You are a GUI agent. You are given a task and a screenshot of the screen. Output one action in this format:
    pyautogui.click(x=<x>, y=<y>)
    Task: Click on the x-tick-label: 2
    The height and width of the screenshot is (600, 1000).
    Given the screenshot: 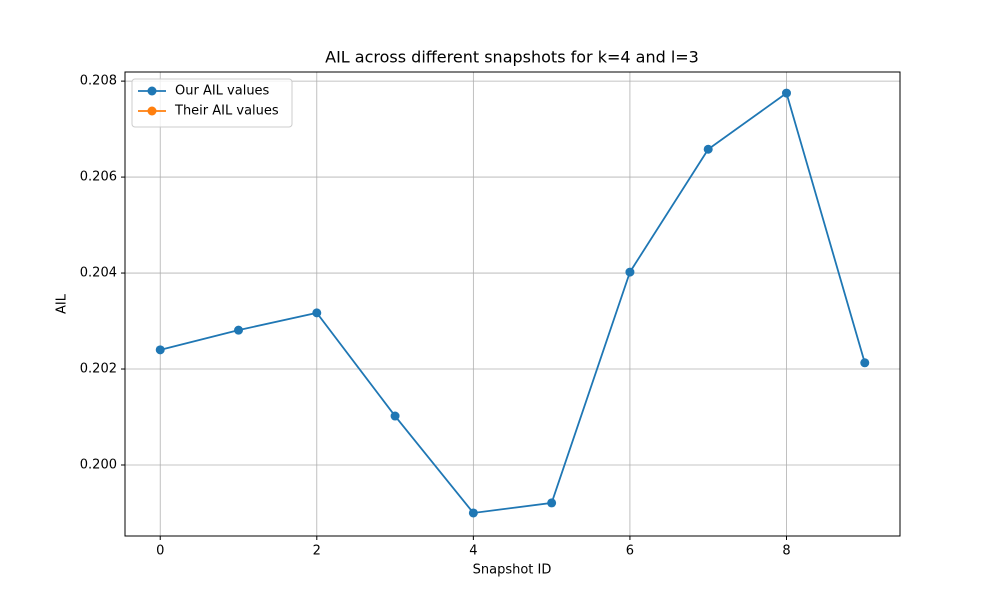 What is the action you would take?
    pyautogui.click(x=317, y=551)
    